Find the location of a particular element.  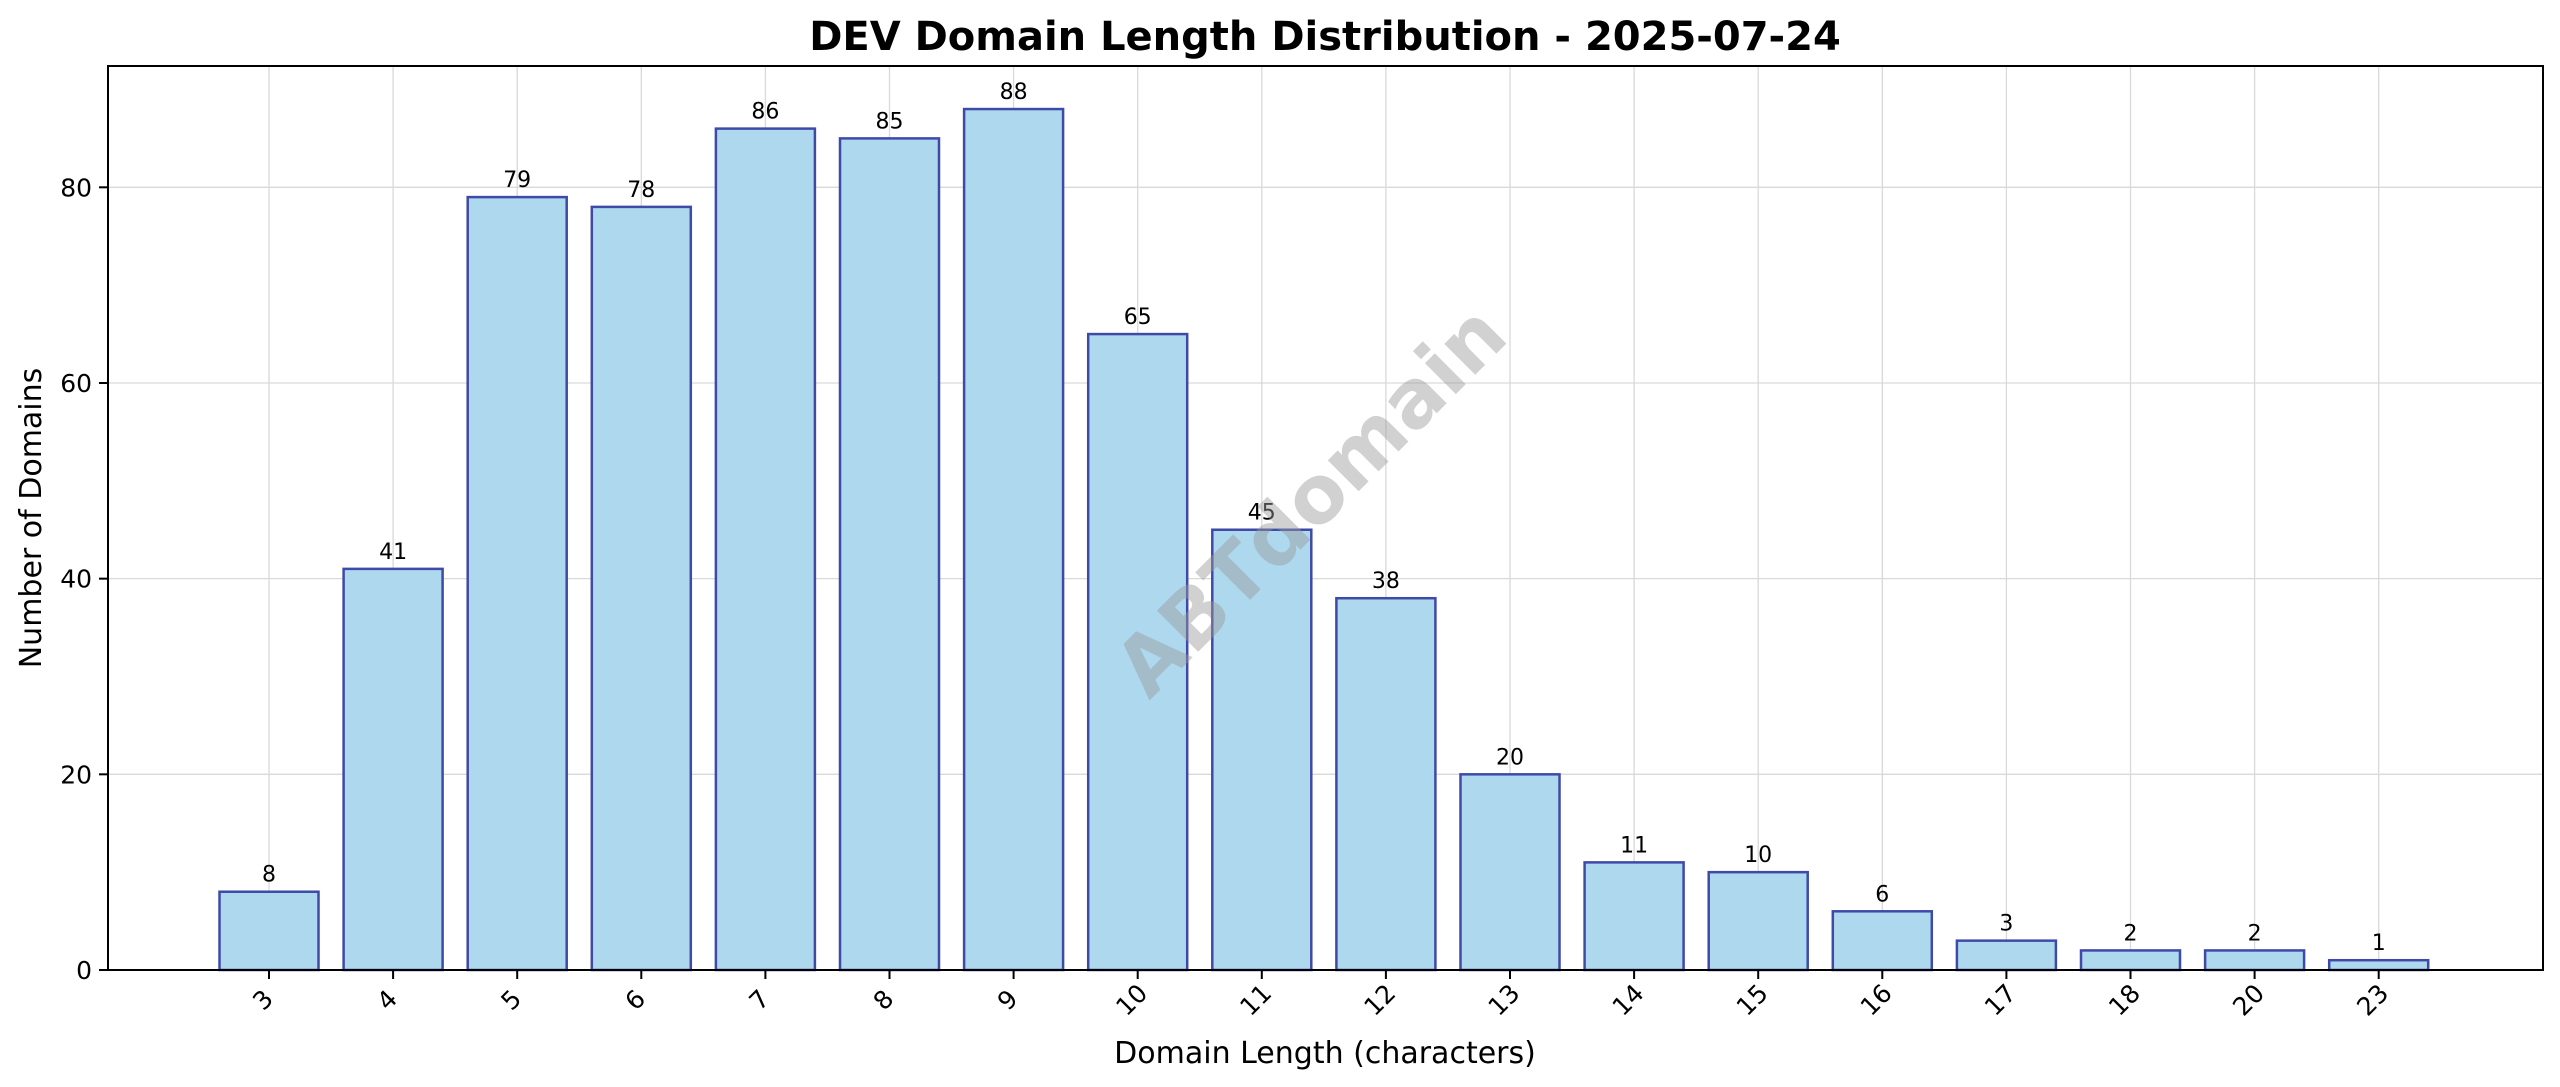

bar-value-label: 86 is located at coordinates (765, 112).